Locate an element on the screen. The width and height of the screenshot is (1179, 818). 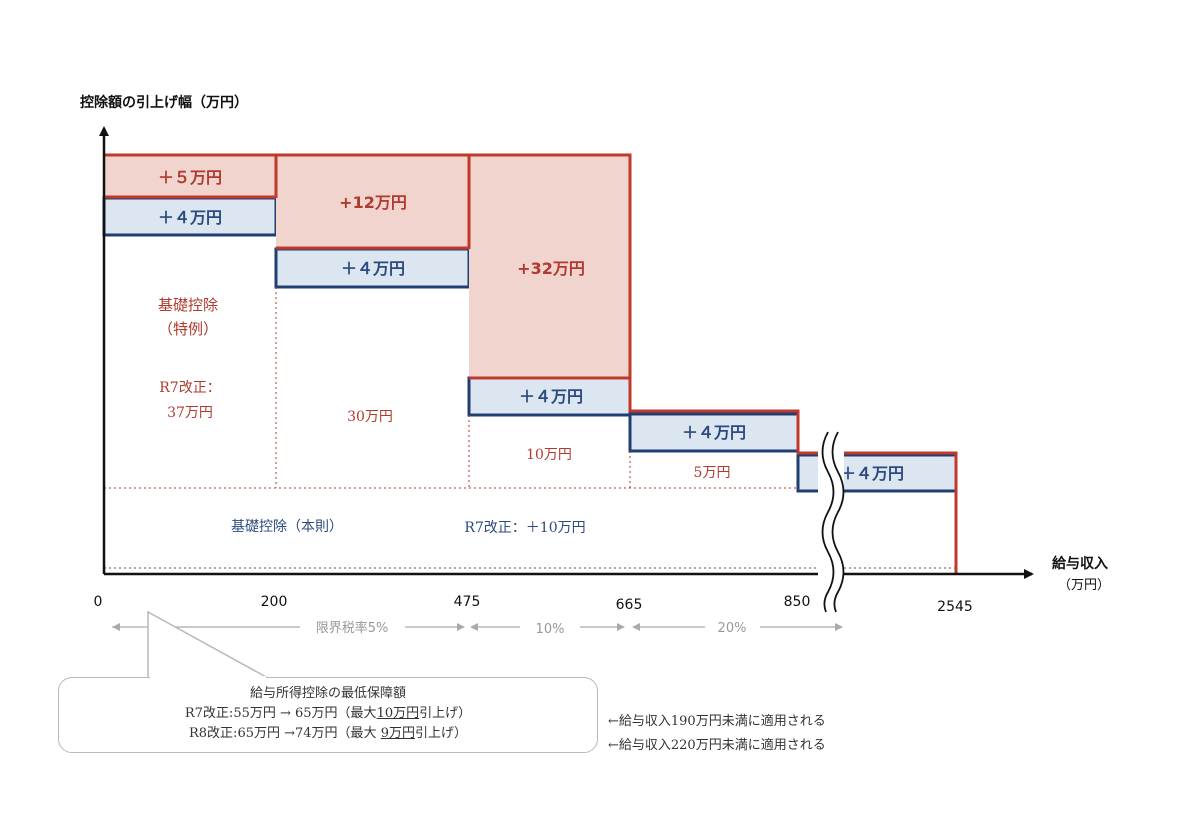
bracket-665-850: ＋４万円 5万円 is located at coordinates (714, 446).